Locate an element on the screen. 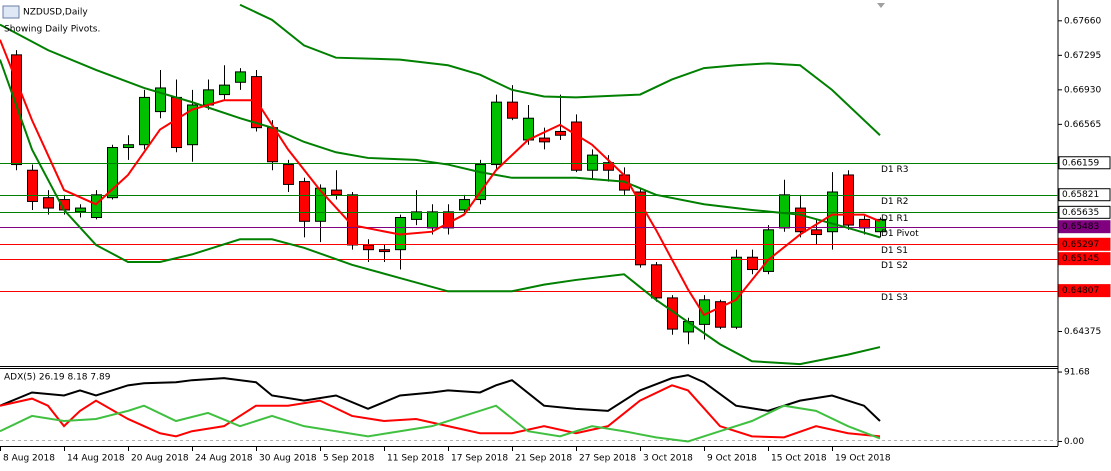 This screenshot has width=1111, height=471. indicator-tick-label: 91.68 is located at coordinates (1077, 373).